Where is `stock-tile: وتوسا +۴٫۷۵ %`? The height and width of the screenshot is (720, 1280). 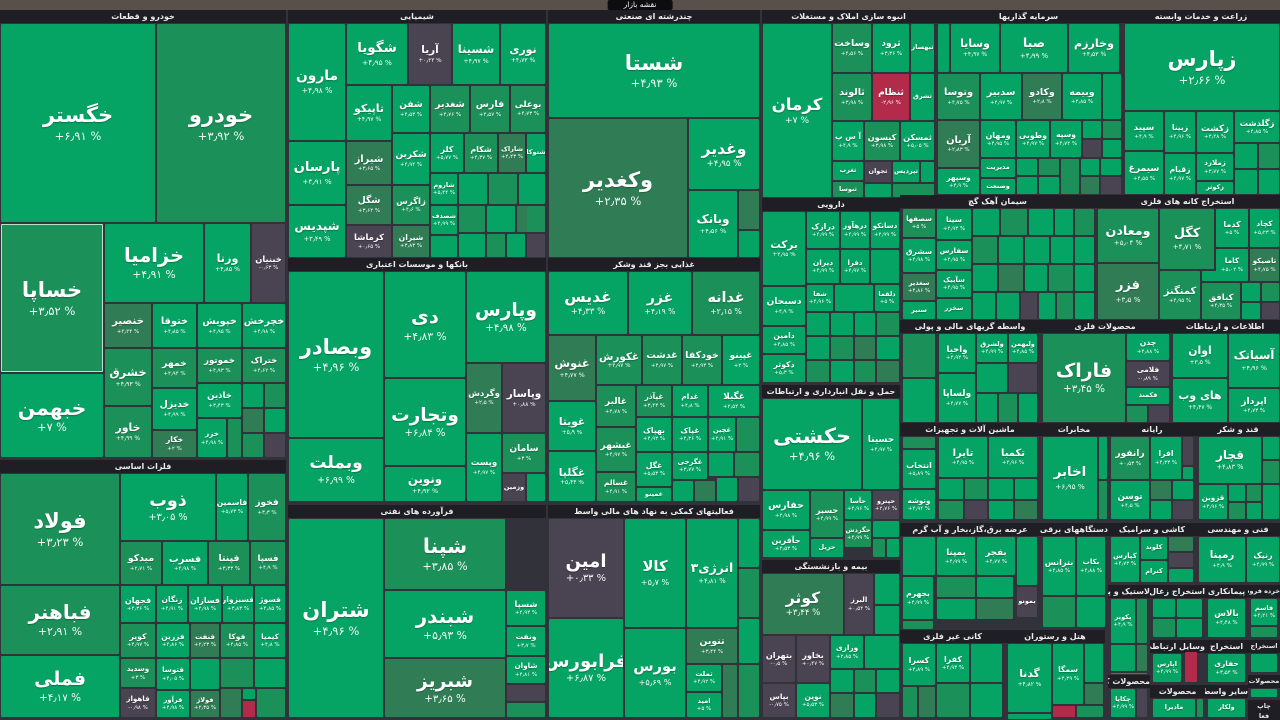 stock-tile: وتوسا +۴٫۷۵ % is located at coordinates (958, 96).